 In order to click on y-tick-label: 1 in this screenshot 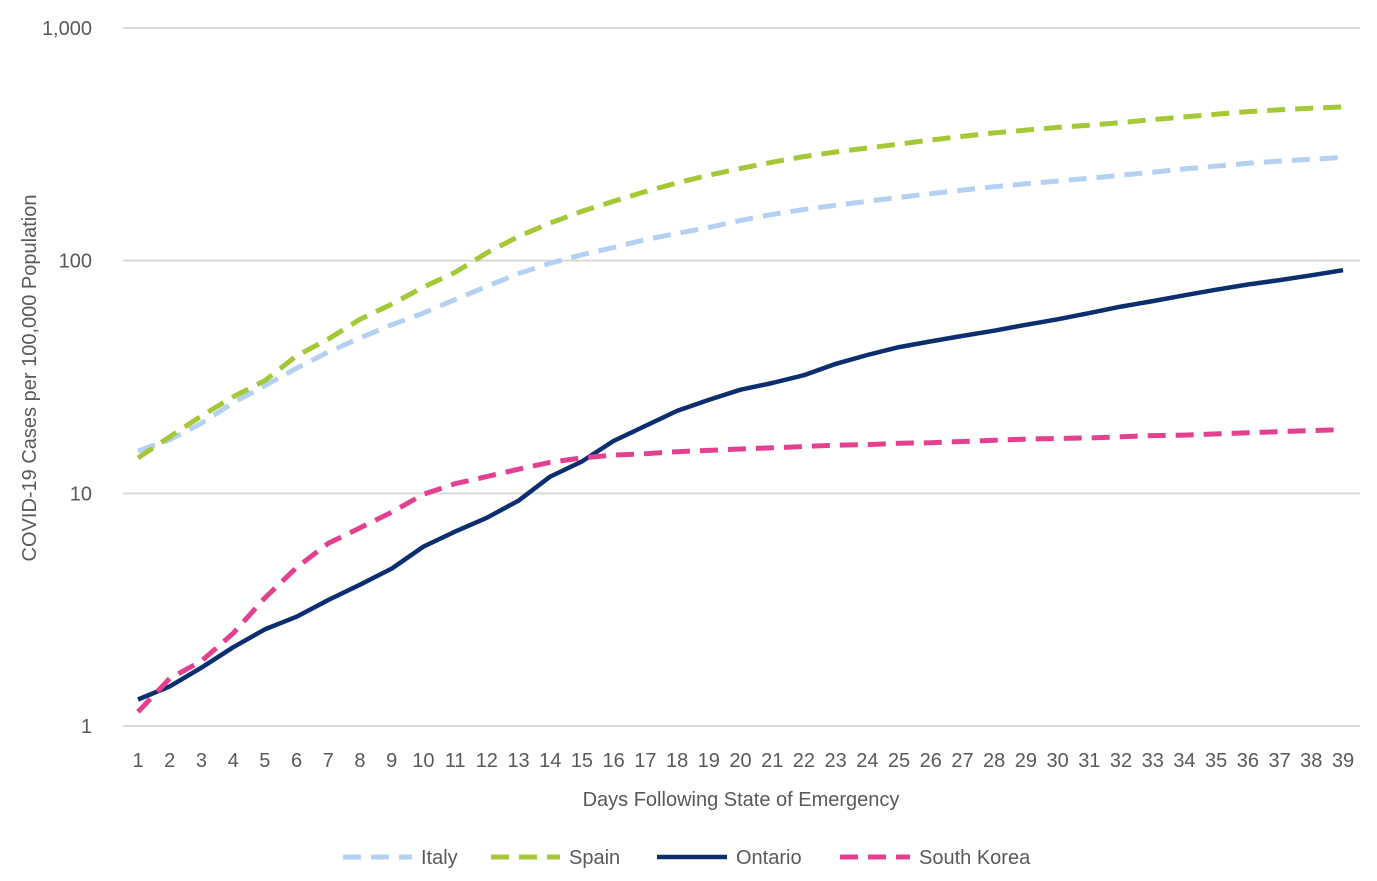, I will do `click(86, 727)`.